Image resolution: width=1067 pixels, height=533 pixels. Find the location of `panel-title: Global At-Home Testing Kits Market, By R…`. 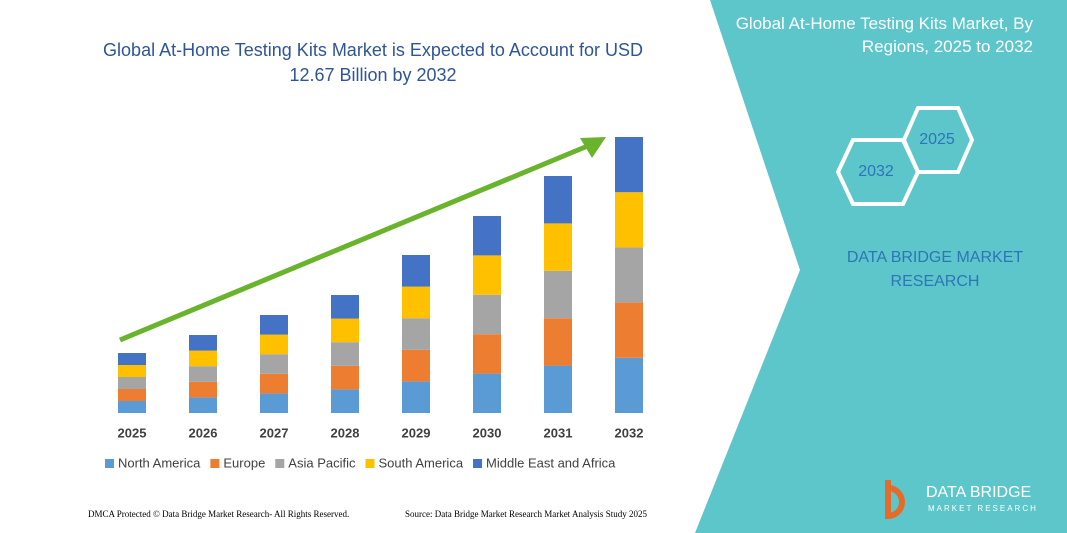

panel-title: Global At-Home Testing Kits Market, By R… is located at coordinates (884, 35).